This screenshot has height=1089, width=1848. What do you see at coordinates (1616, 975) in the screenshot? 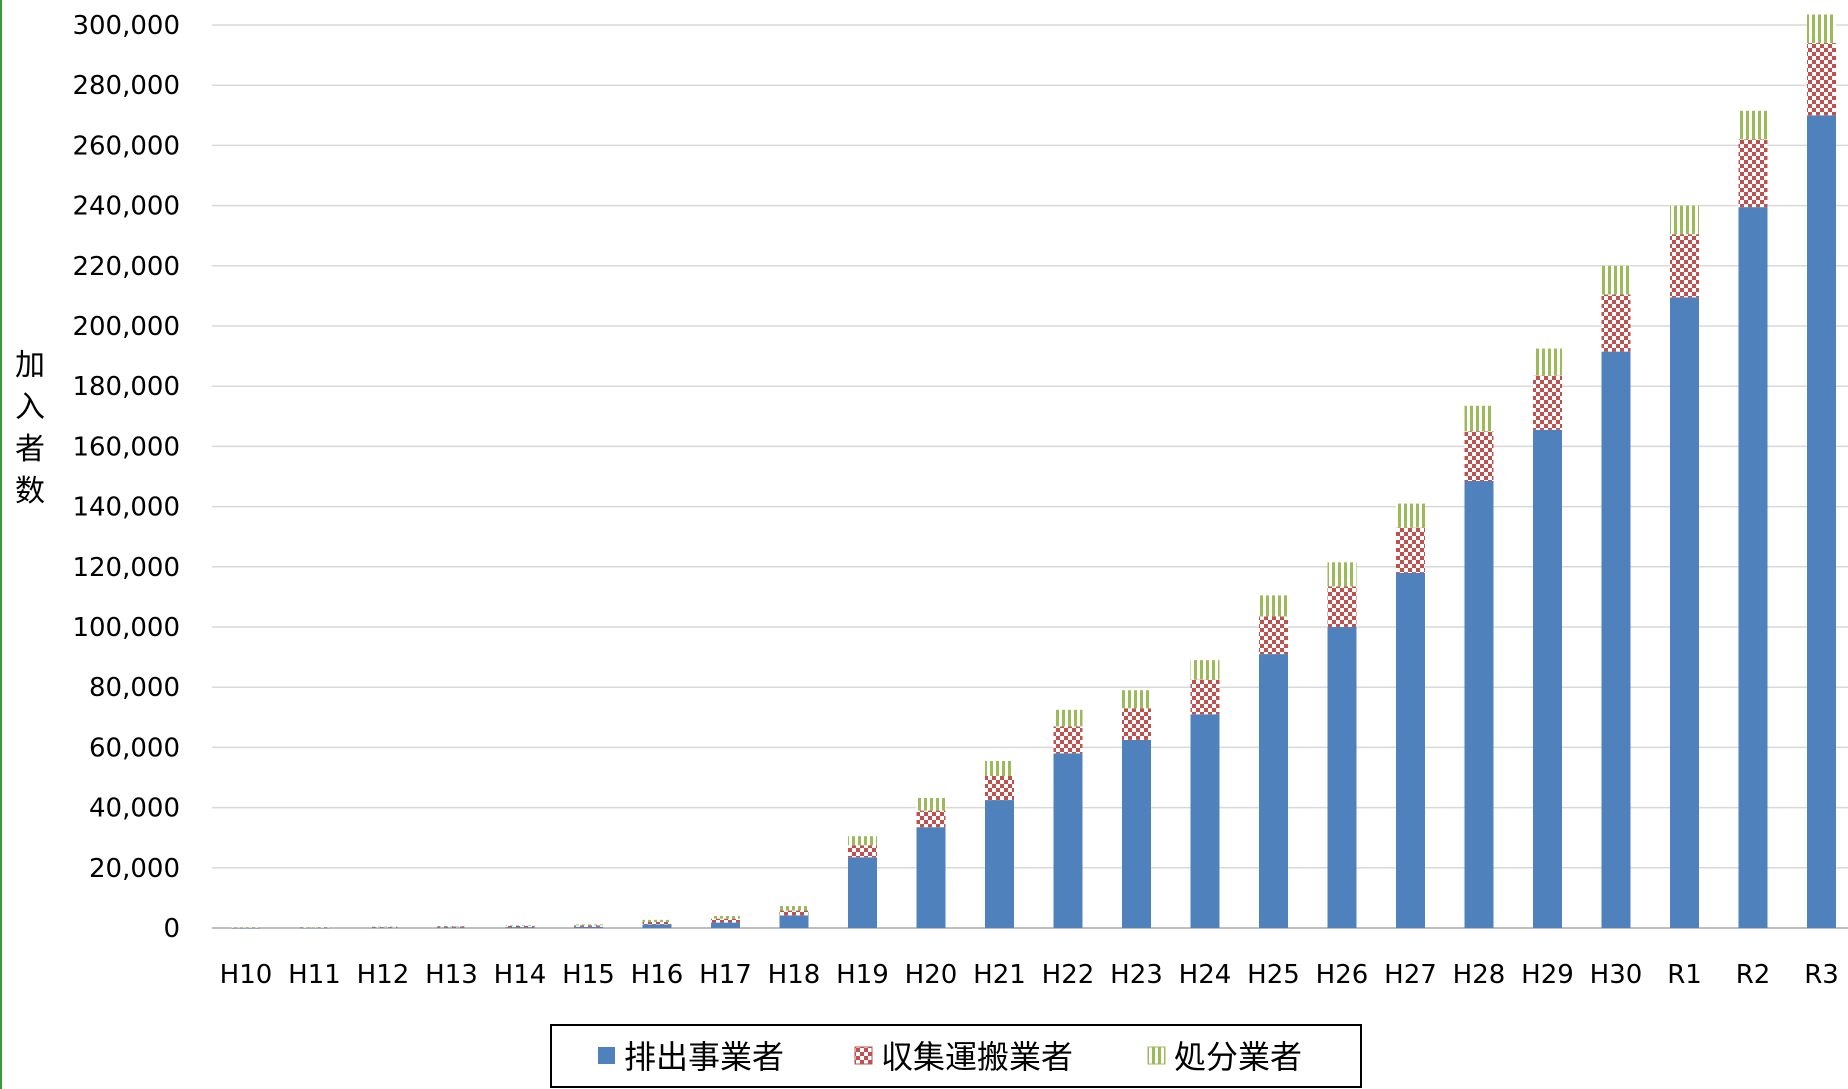
I see `x-tick-label: H30` at bounding box center [1616, 975].